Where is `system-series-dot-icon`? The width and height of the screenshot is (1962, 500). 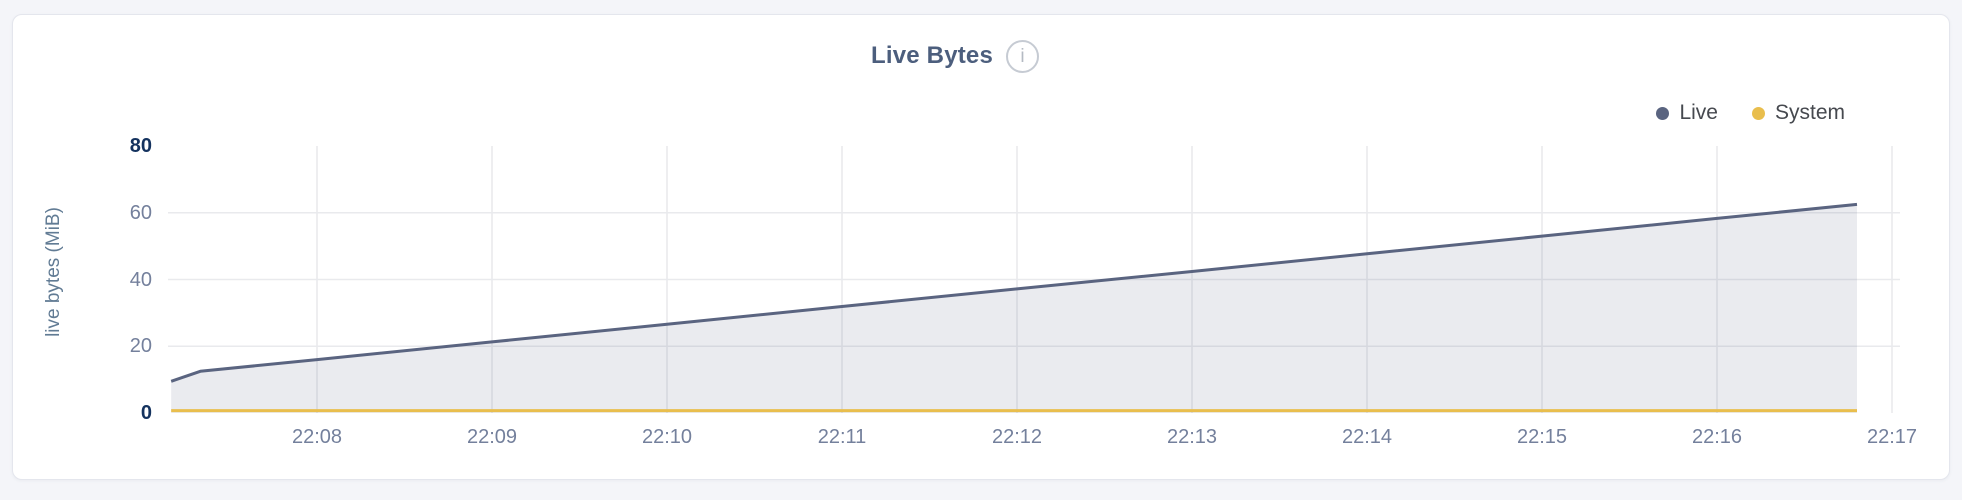 system-series-dot-icon is located at coordinates (1758, 113).